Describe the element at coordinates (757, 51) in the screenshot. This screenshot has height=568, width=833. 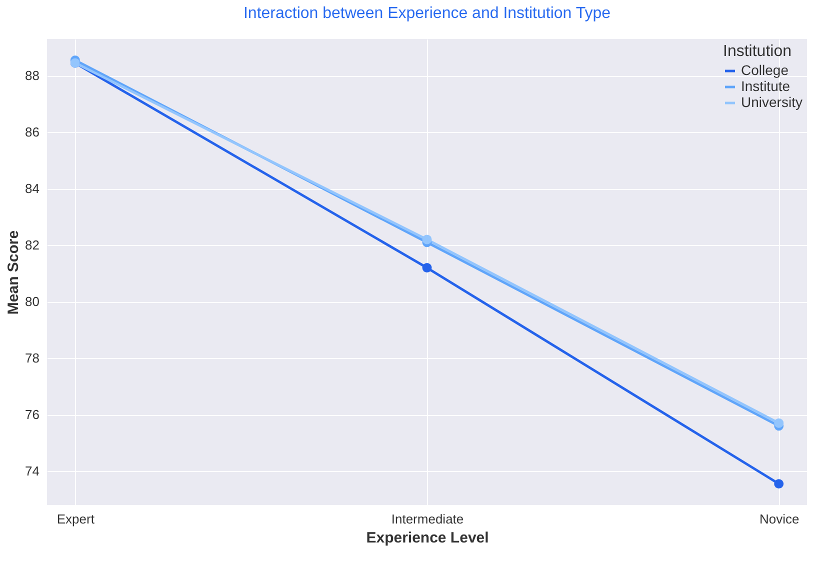
I see `legend-title: Institution` at that location.